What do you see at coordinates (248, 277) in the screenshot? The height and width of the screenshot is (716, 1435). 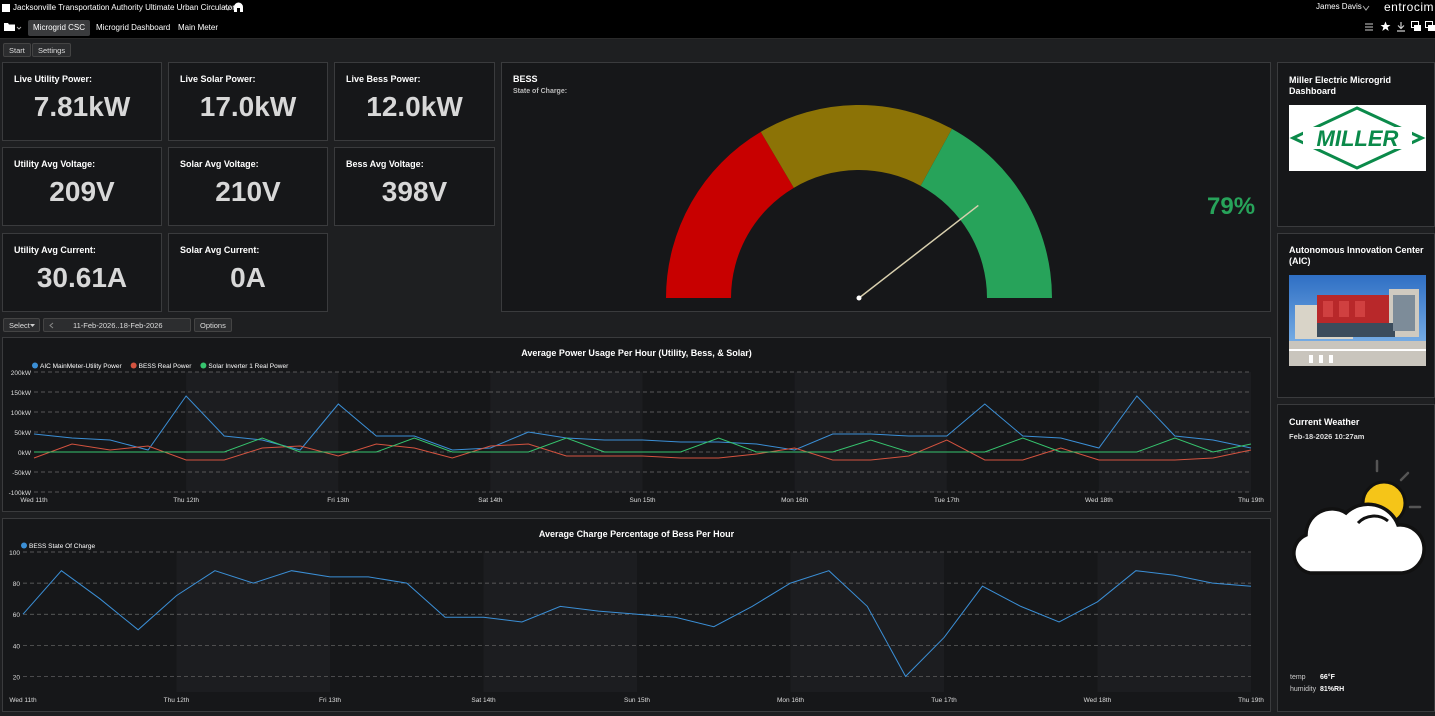 I see `tile-value: 0A` at bounding box center [248, 277].